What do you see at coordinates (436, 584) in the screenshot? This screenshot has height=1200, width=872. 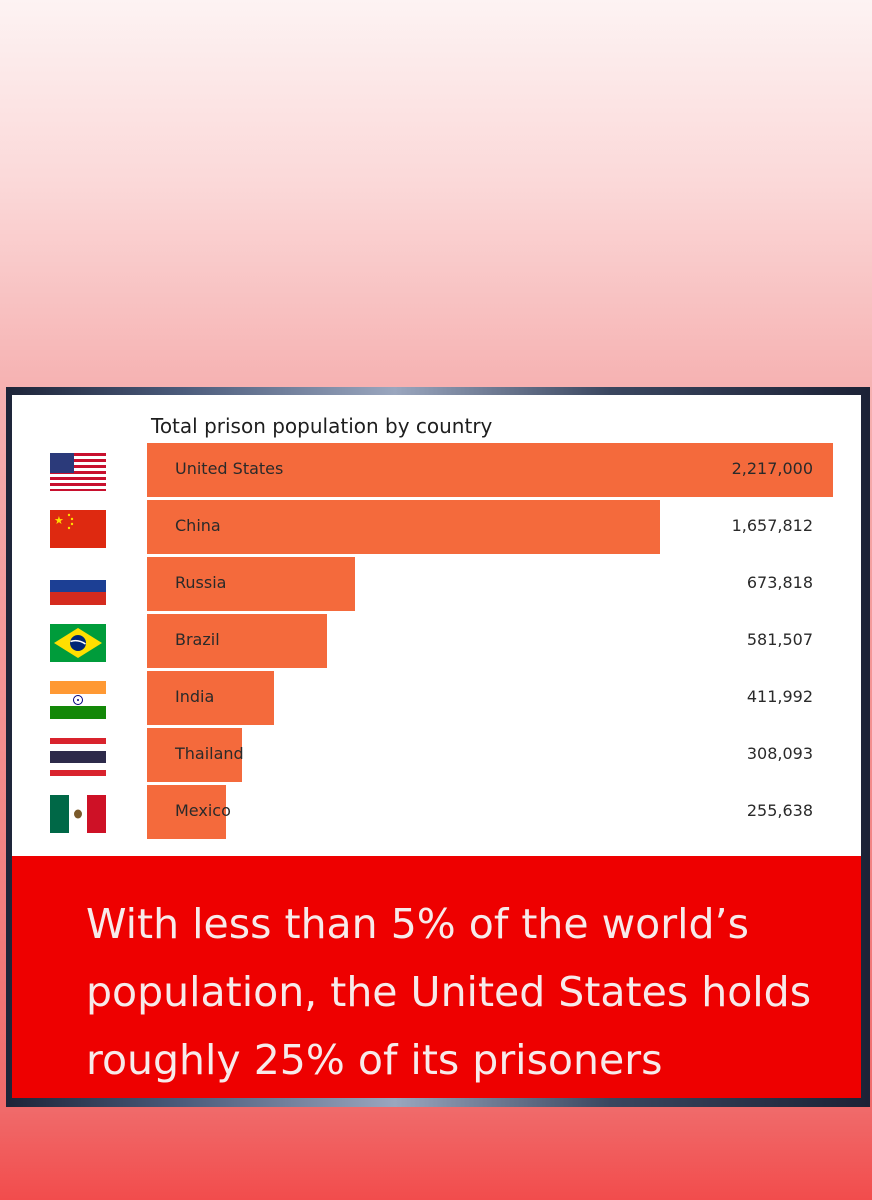 I see `bar-row-russia: Russia 673,818` at bounding box center [436, 584].